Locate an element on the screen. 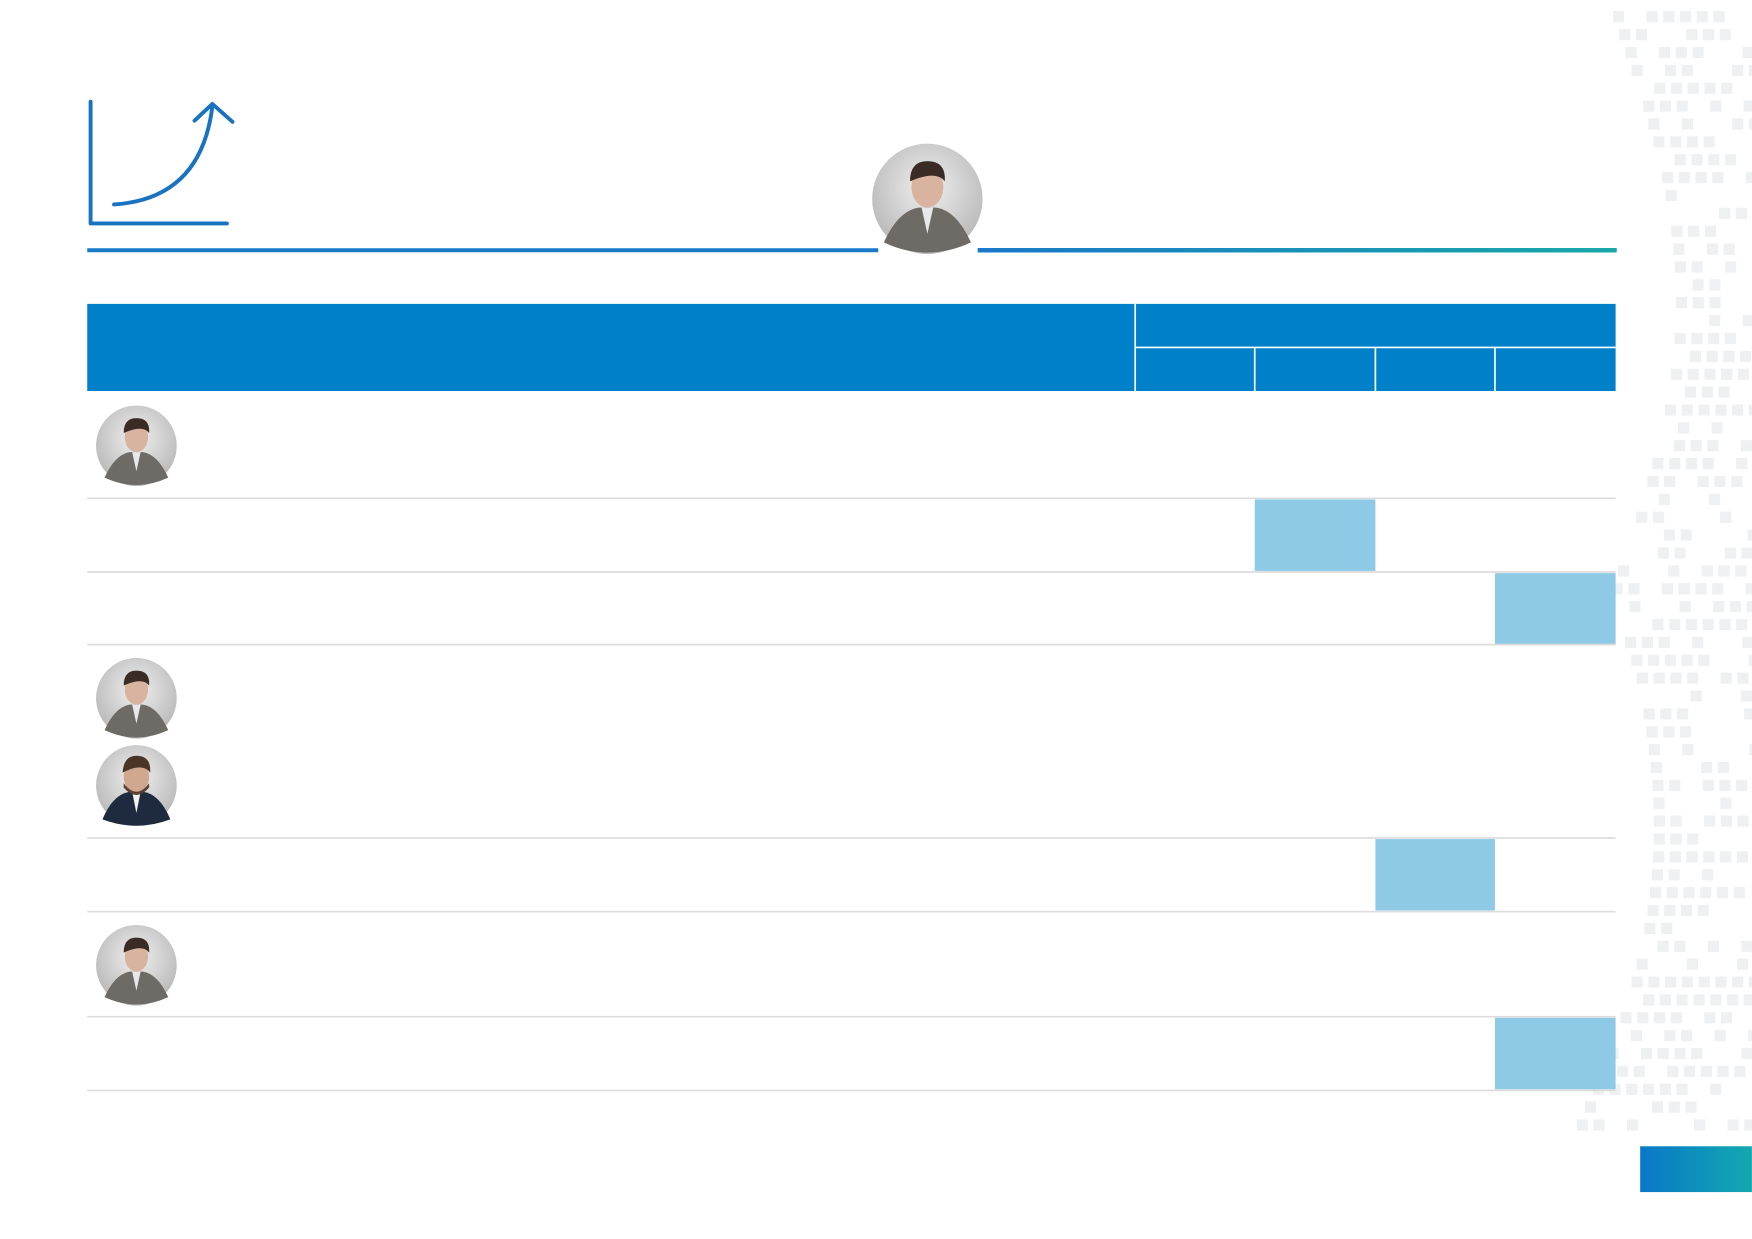  page-tab is located at coordinates (1696, 1169).